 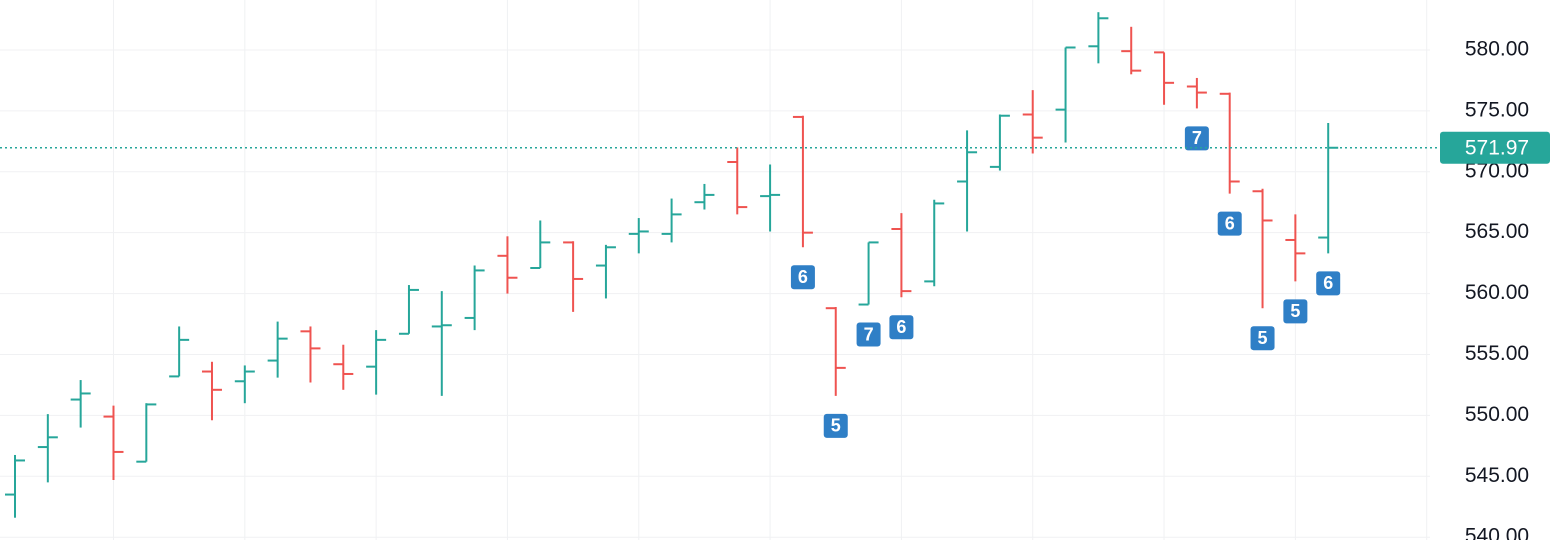 What do you see at coordinates (1497, 109) in the screenshot?
I see `y-tick-label: 575.00` at bounding box center [1497, 109].